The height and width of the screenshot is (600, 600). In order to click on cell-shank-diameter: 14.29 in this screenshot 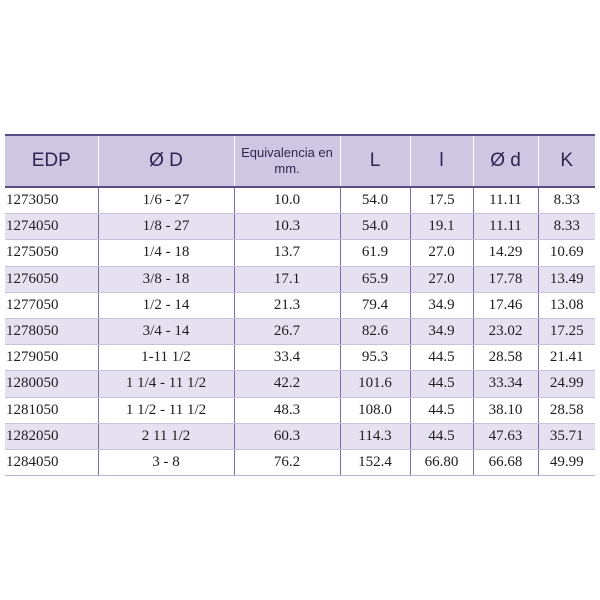, I will do `click(505, 253)`.